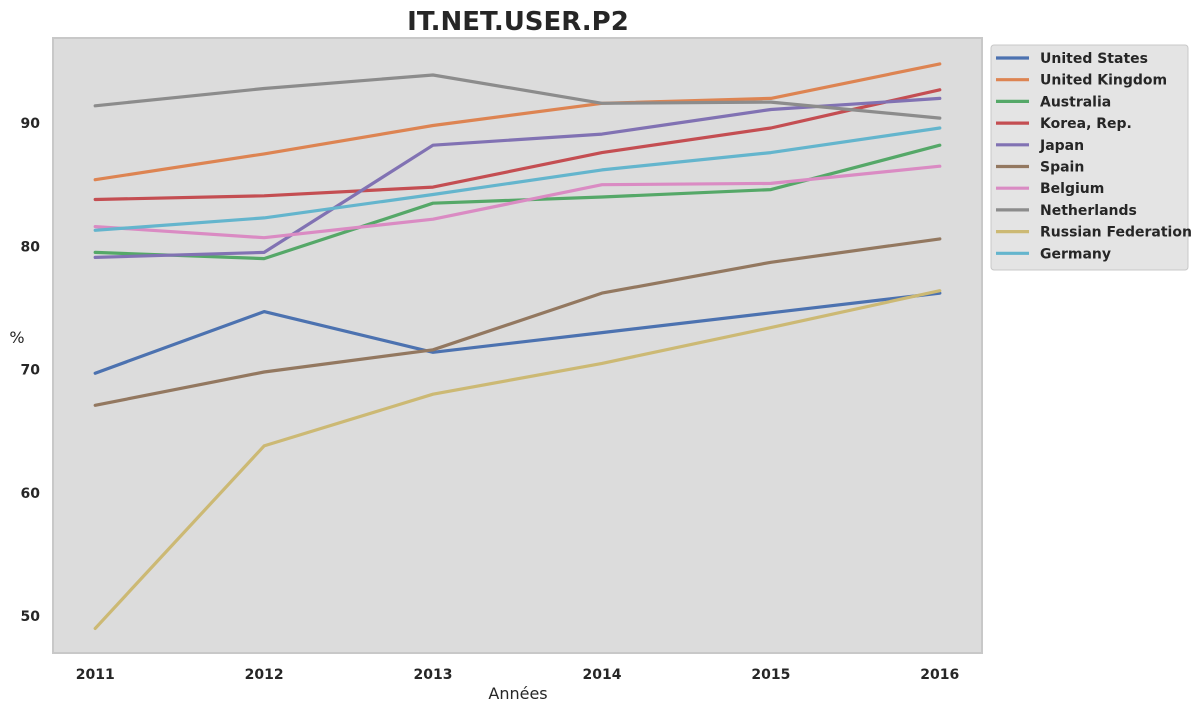  I want to click on legend-box, so click(1089, 157).